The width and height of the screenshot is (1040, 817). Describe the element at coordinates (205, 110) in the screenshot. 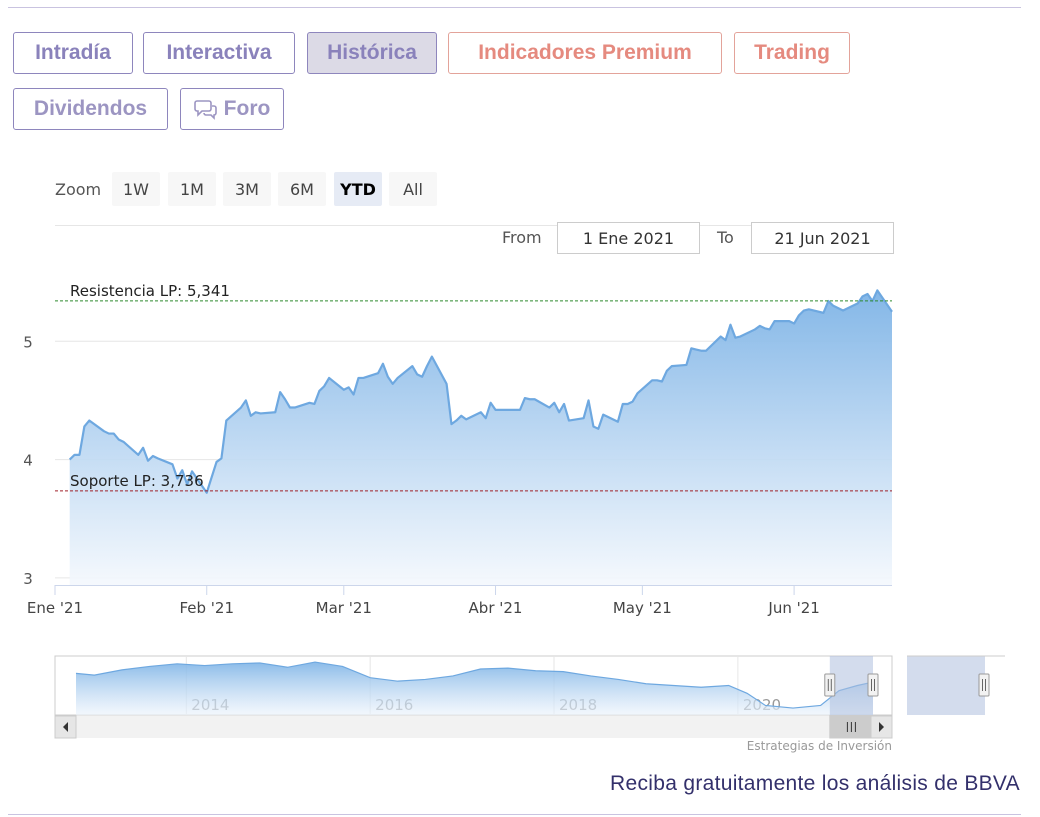

I see `chat-bubbles-icon` at that location.